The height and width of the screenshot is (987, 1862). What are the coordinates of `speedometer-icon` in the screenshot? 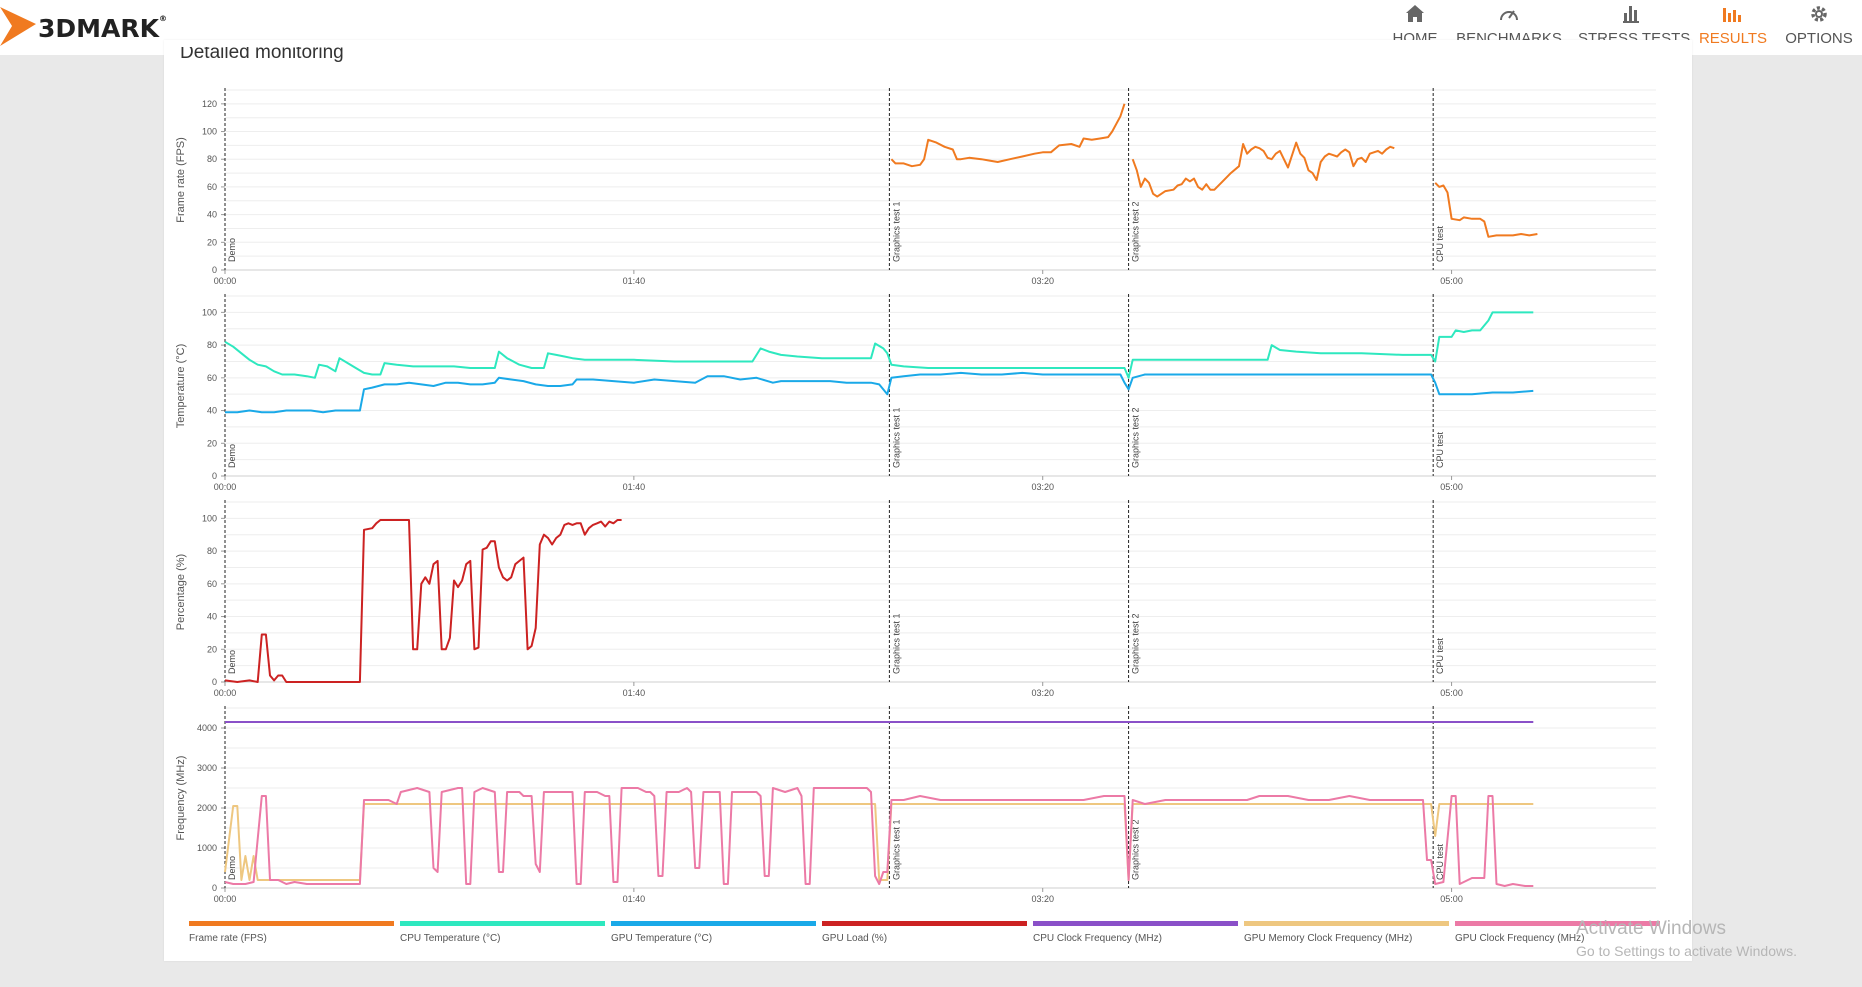 It's located at (1509, 15).